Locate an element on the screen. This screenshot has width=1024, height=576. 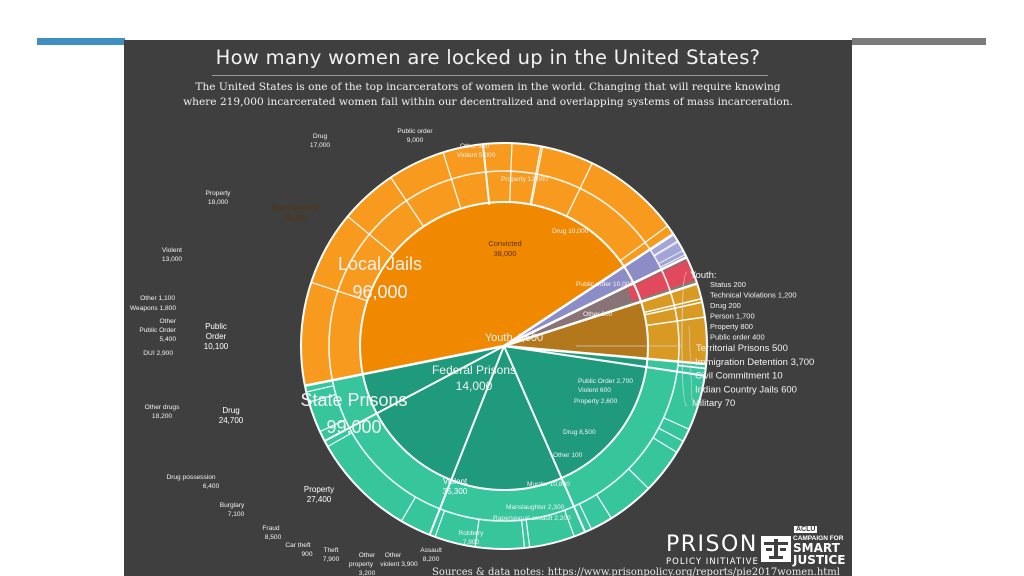
immigration-wedge is located at coordinates (661, 280).